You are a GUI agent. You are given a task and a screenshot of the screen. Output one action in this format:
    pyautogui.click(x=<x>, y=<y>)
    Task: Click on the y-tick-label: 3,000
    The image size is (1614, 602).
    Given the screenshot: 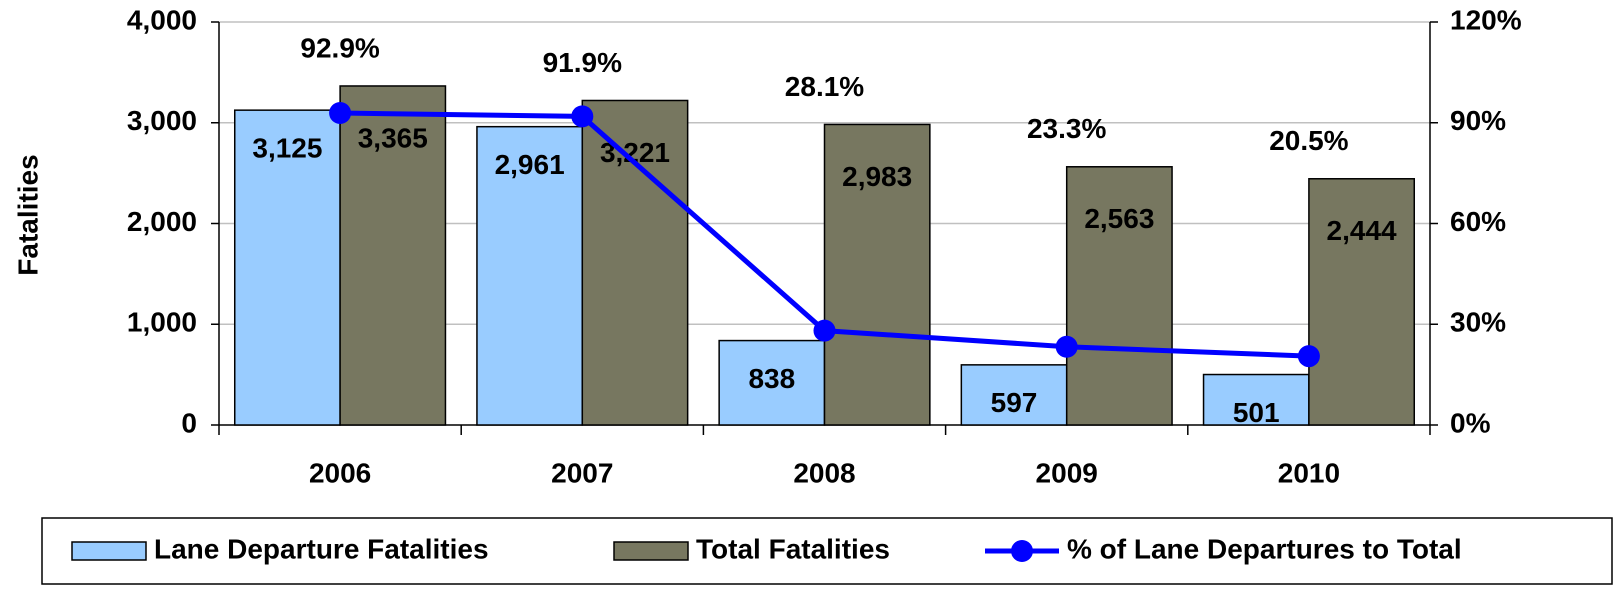 What is the action you would take?
    pyautogui.click(x=162, y=120)
    